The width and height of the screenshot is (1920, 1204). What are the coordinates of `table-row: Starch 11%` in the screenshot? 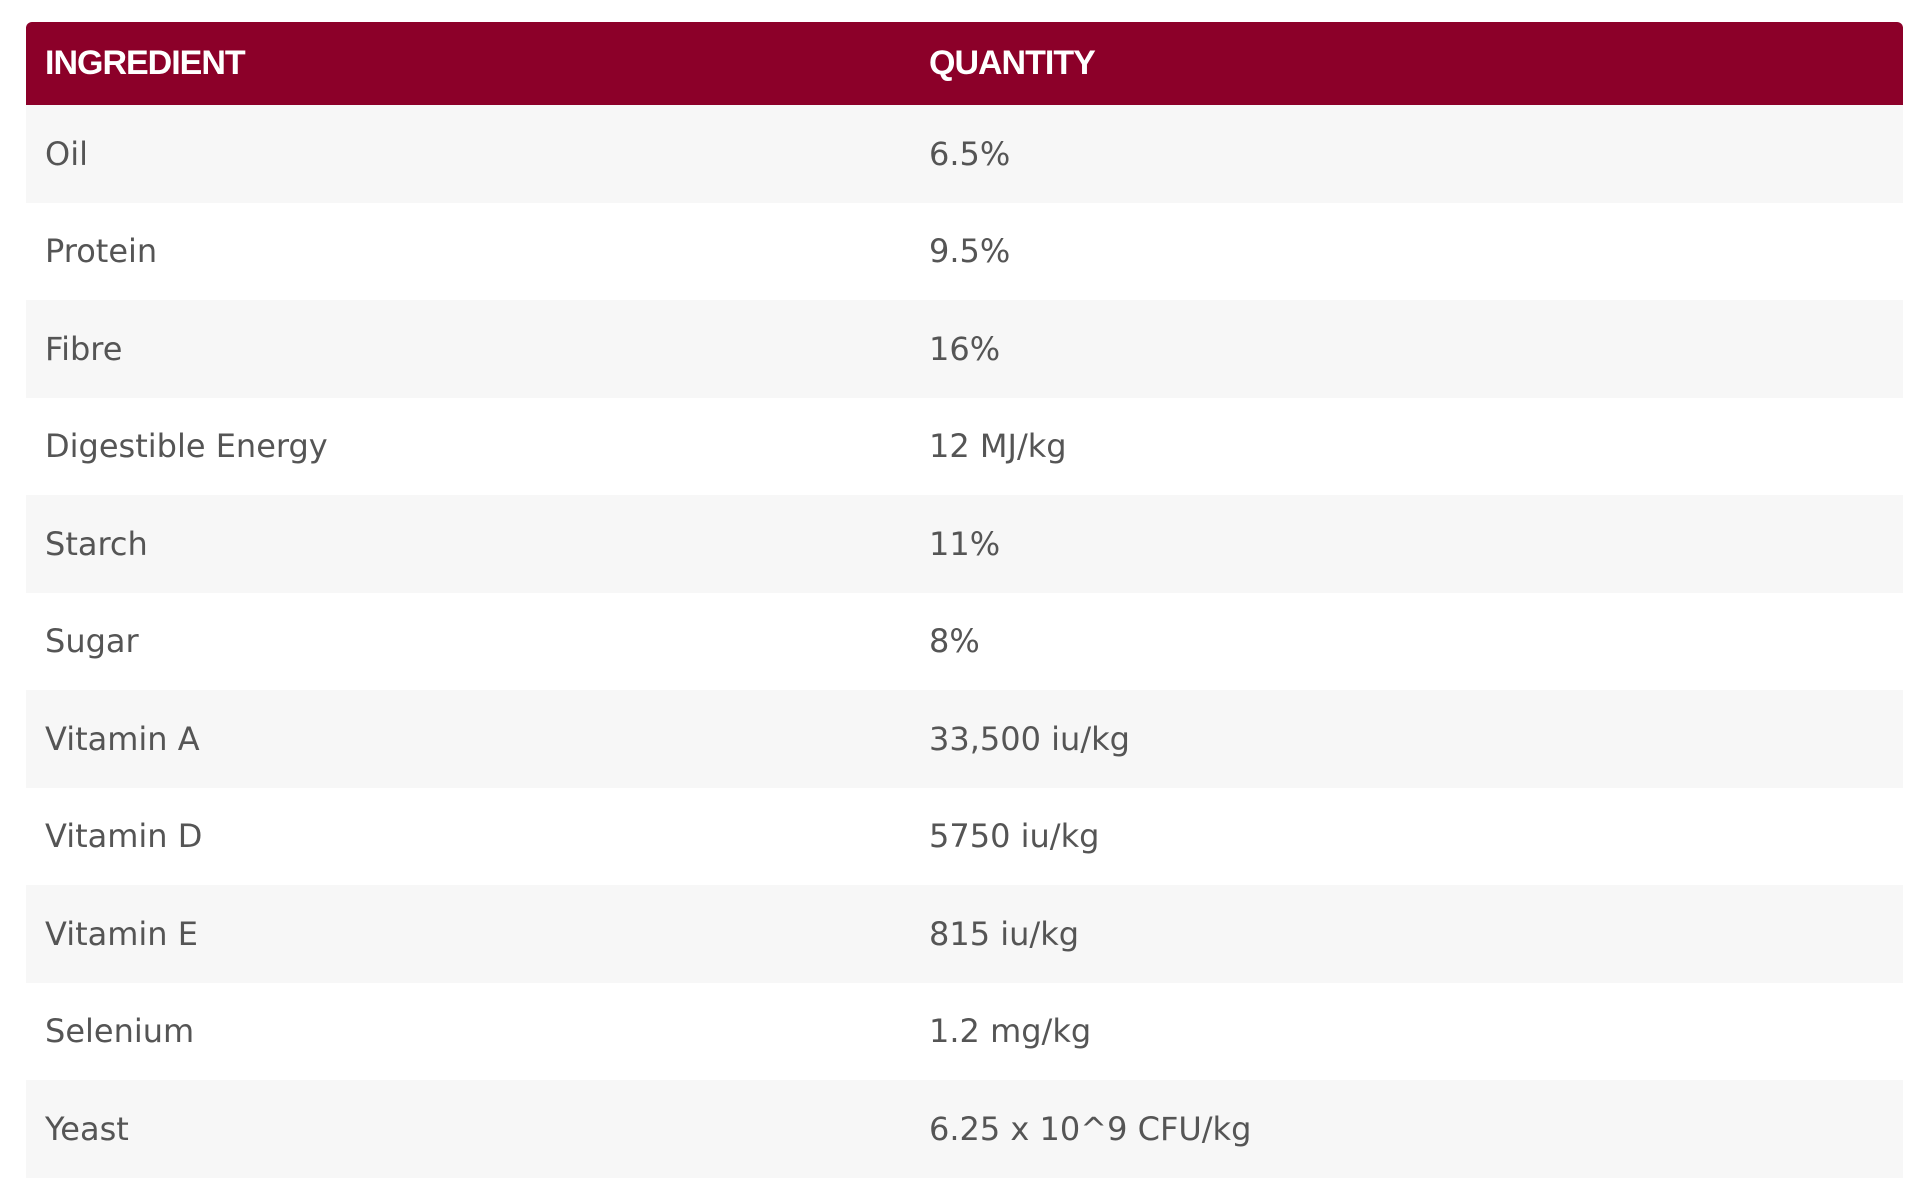 It's located at (964, 544).